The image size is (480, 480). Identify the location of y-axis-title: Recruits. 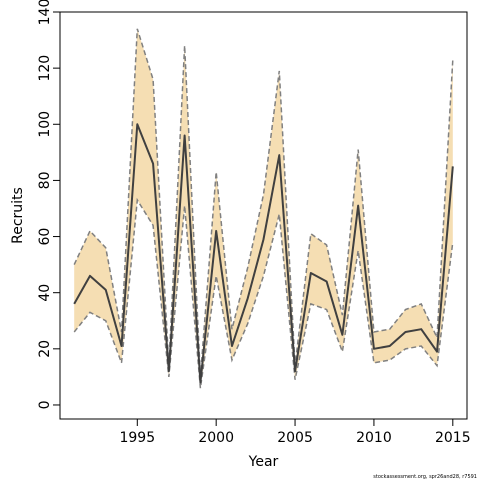
(18, 215).